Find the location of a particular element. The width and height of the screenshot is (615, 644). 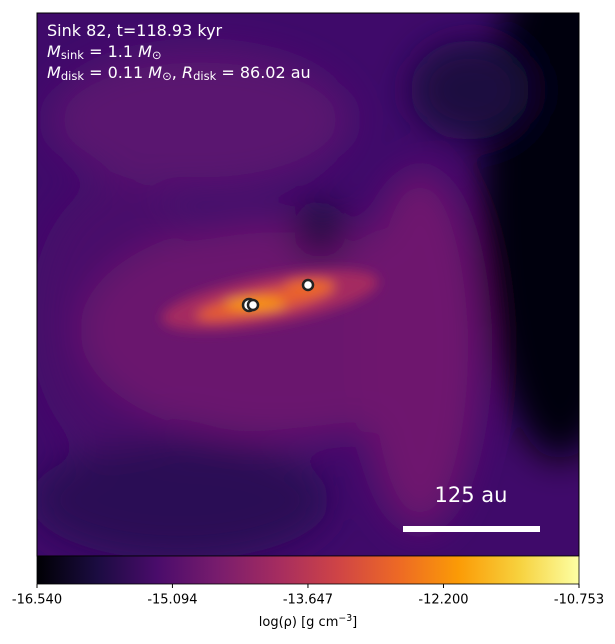

text-part: , is located at coordinates (177, 72).